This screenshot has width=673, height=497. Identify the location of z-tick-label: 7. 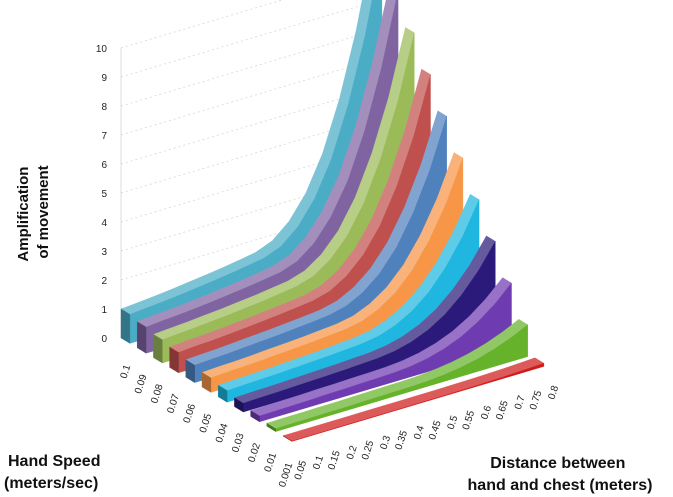
(104, 136).